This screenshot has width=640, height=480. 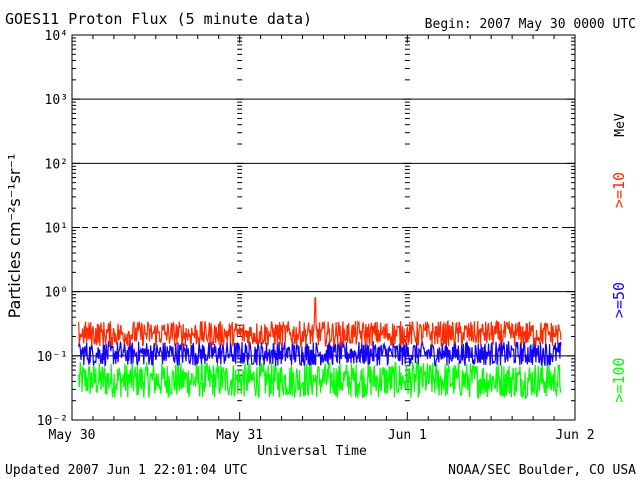 What do you see at coordinates (619, 379) in the screenshot?
I see `legend-label-100: >=100` at bounding box center [619, 379].